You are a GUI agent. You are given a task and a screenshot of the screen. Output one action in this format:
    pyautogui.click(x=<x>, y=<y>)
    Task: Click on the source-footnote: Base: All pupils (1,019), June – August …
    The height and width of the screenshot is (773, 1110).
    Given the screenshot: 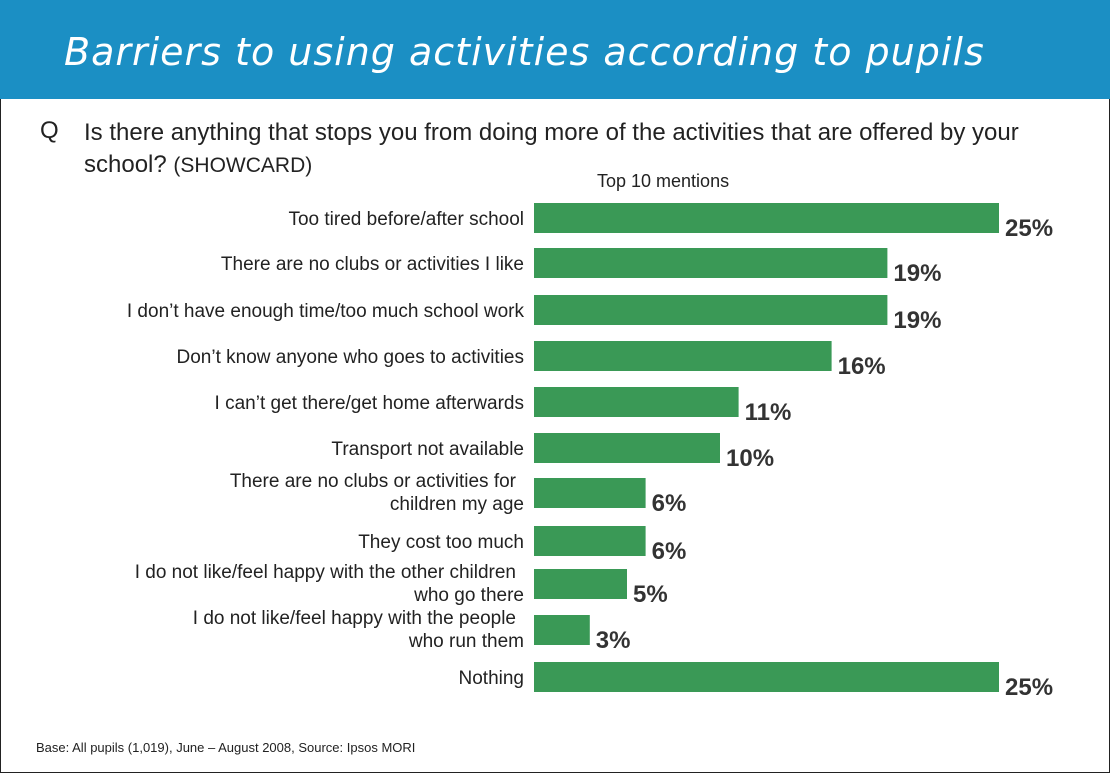 What is the action you would take?
    pyautogui.click(x=226, y=747)
    